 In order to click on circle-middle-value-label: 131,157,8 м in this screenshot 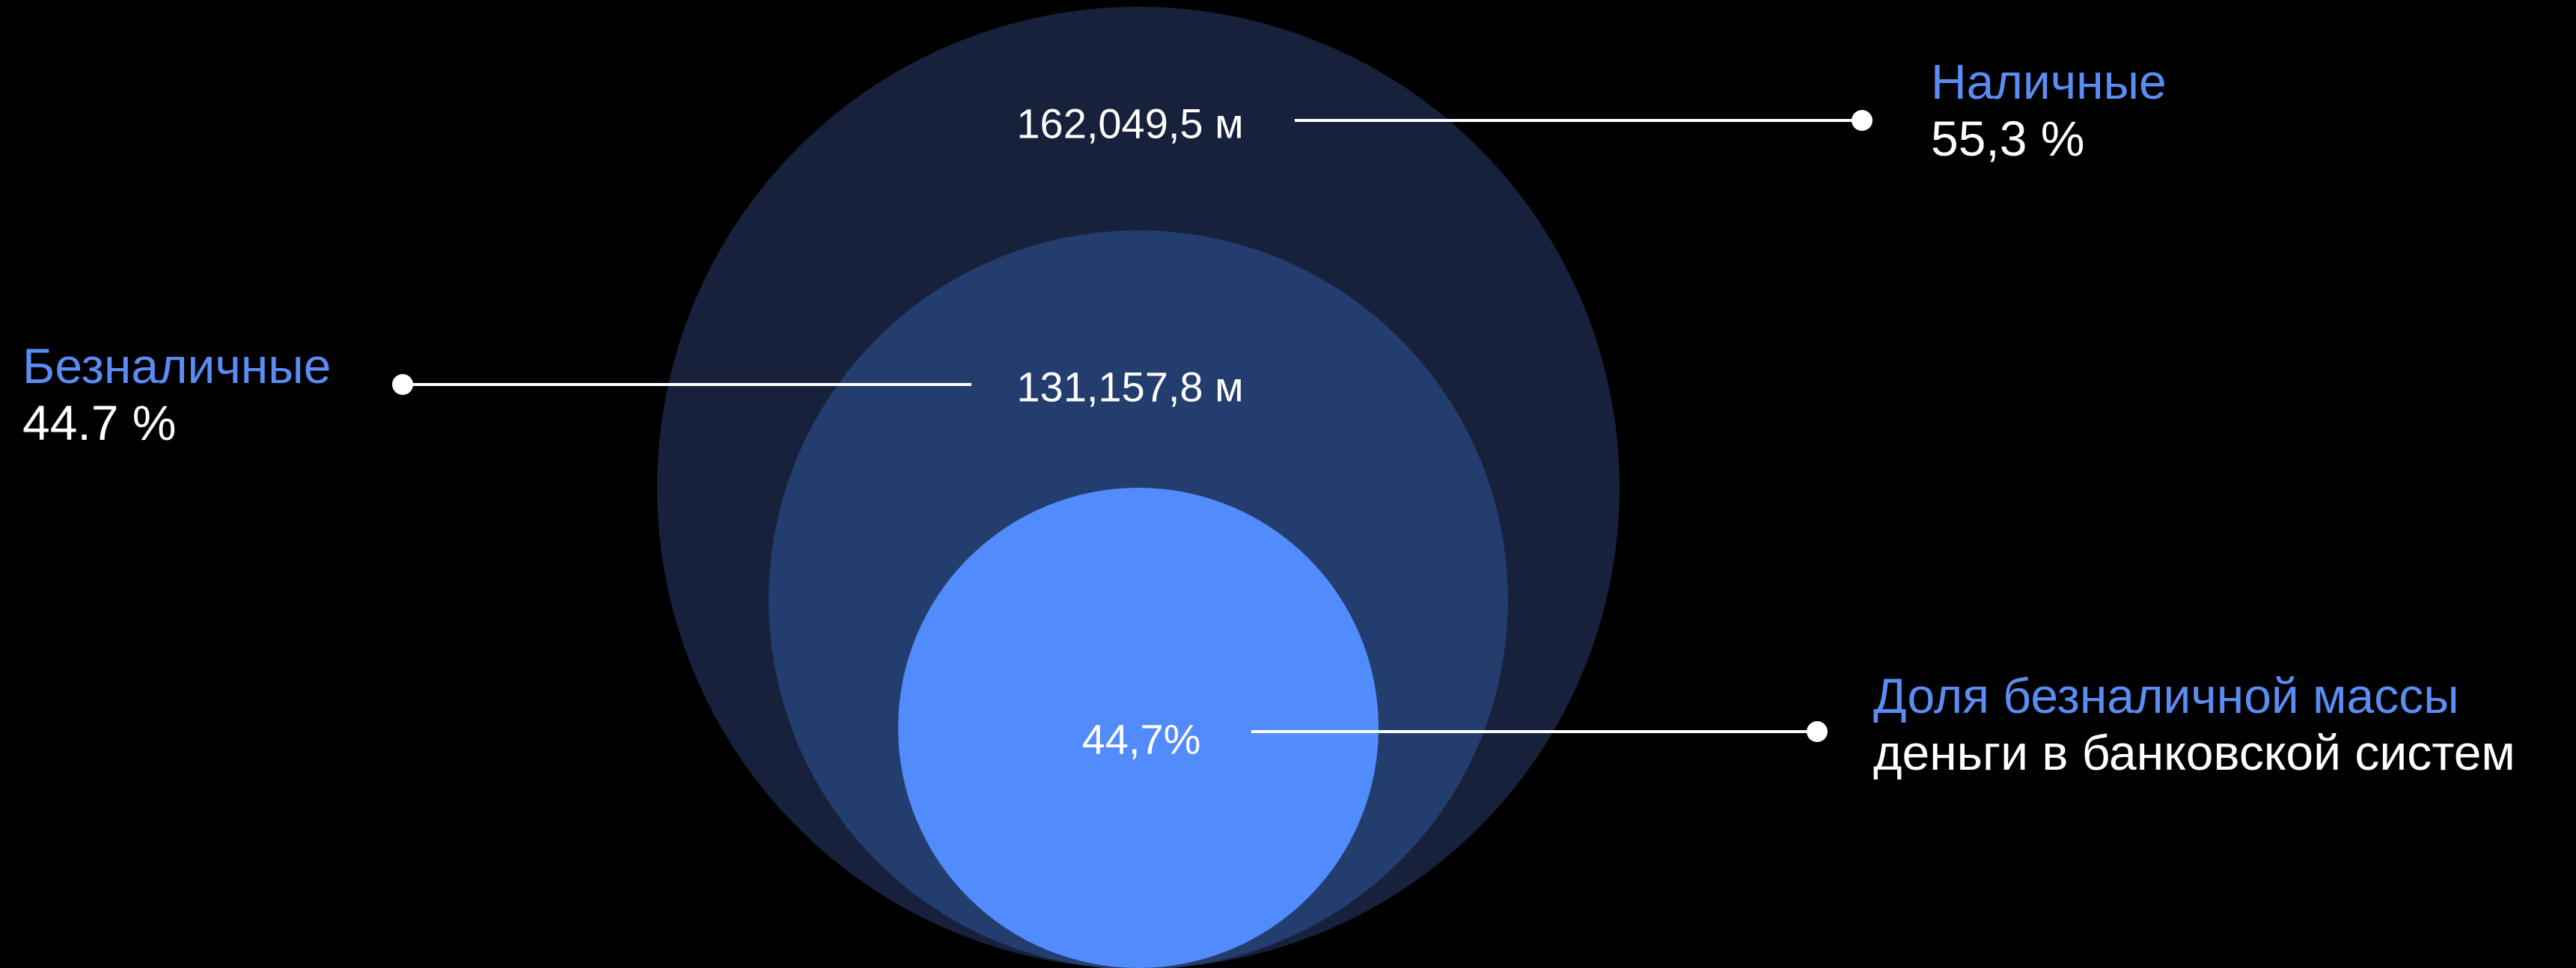, I will do `click(1129, 387)`.